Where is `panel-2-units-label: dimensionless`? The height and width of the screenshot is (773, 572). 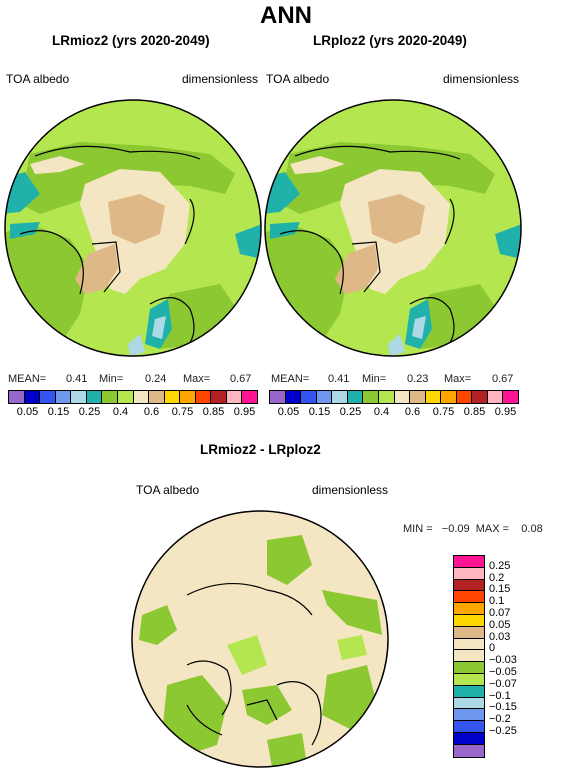
panel-2-units-label: dimensionless is located at coordinates (481, 79).